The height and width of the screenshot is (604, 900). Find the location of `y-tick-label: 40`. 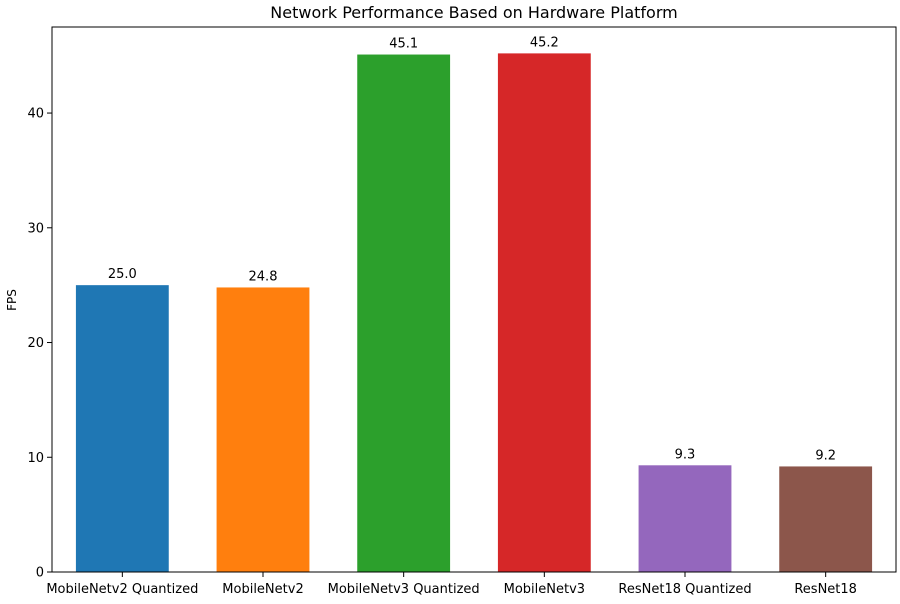

y-tick-label: 40 is located at coordinates (35, 114).